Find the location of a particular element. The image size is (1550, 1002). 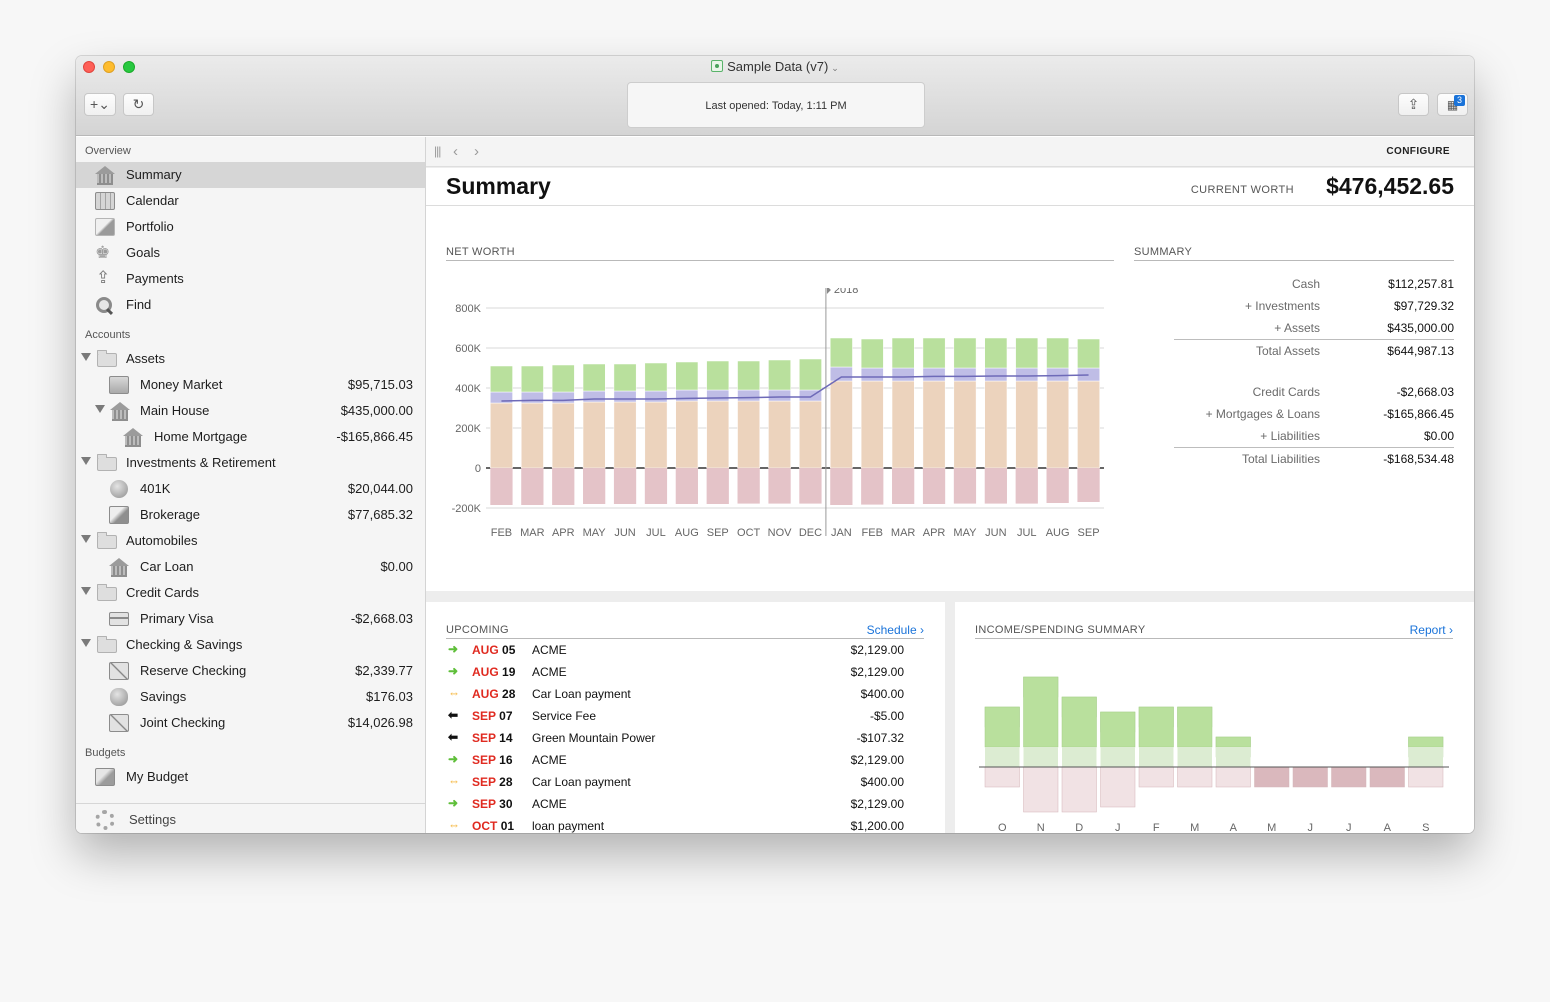

account-joint-checking: Joint Checking $14,026.98 is located at coordinates (250, 723).